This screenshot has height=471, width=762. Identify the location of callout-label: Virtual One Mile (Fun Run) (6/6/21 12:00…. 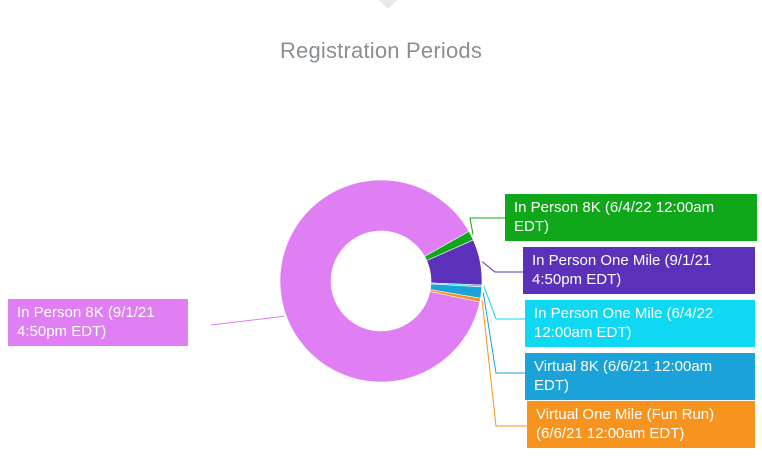
(641, 424).